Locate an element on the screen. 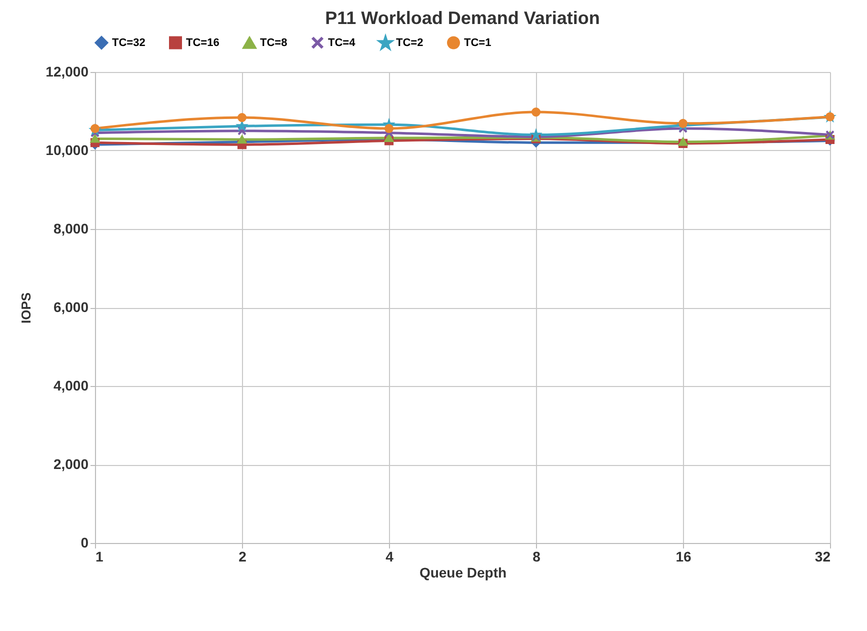 This screenshot has width=867, height=631. legend-label: TC=1 is located at coordinates (478, 42).